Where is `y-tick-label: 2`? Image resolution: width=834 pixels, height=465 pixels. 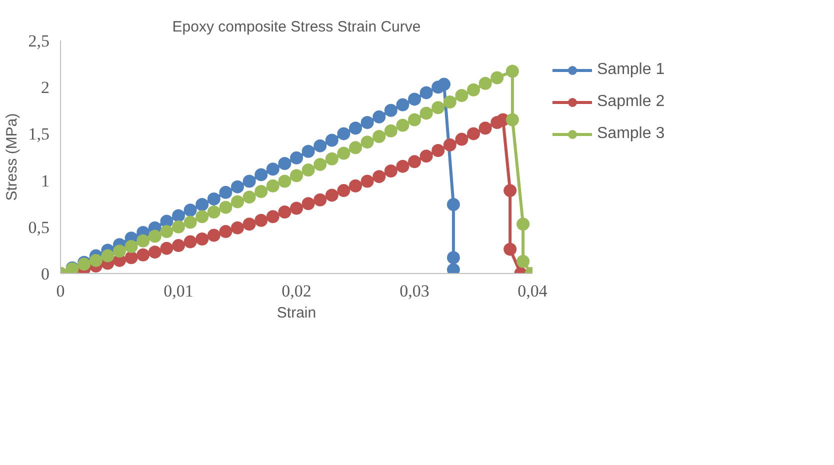
y-tick-label: 2 is located at coordinates (45, 88).